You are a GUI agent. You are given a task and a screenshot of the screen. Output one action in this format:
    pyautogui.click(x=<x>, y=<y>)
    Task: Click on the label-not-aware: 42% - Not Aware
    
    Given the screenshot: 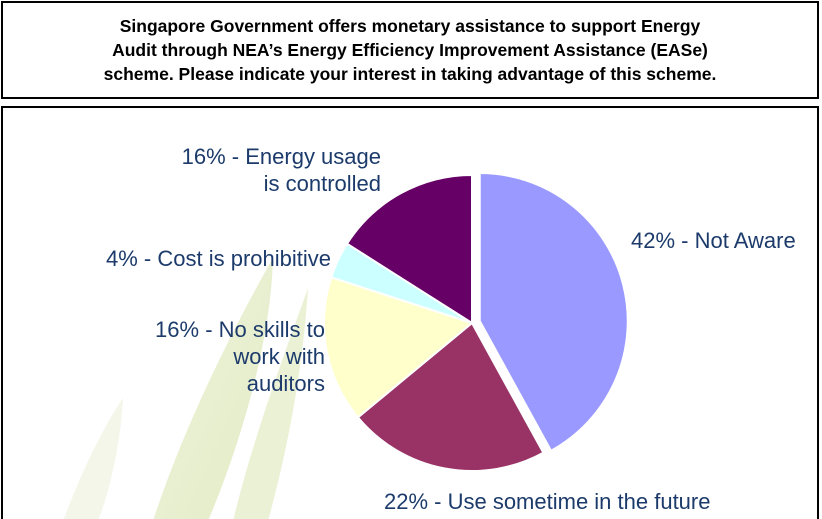 What is the action you would take?
    pyautogui.click(x=713, y=240)
    